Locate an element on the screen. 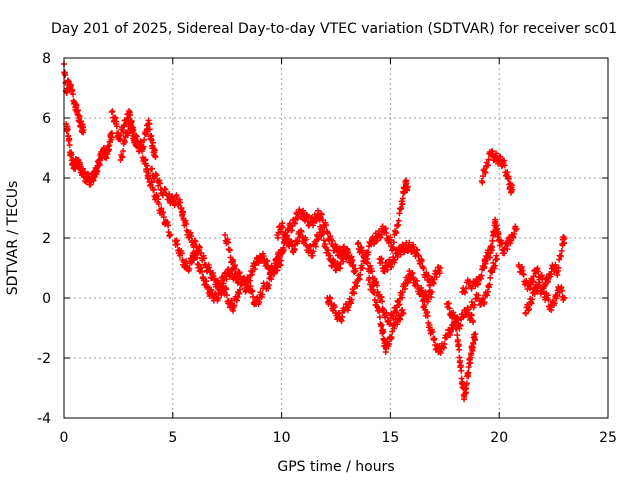  y-tick-label: 8 is located at coordinates (46, 59).